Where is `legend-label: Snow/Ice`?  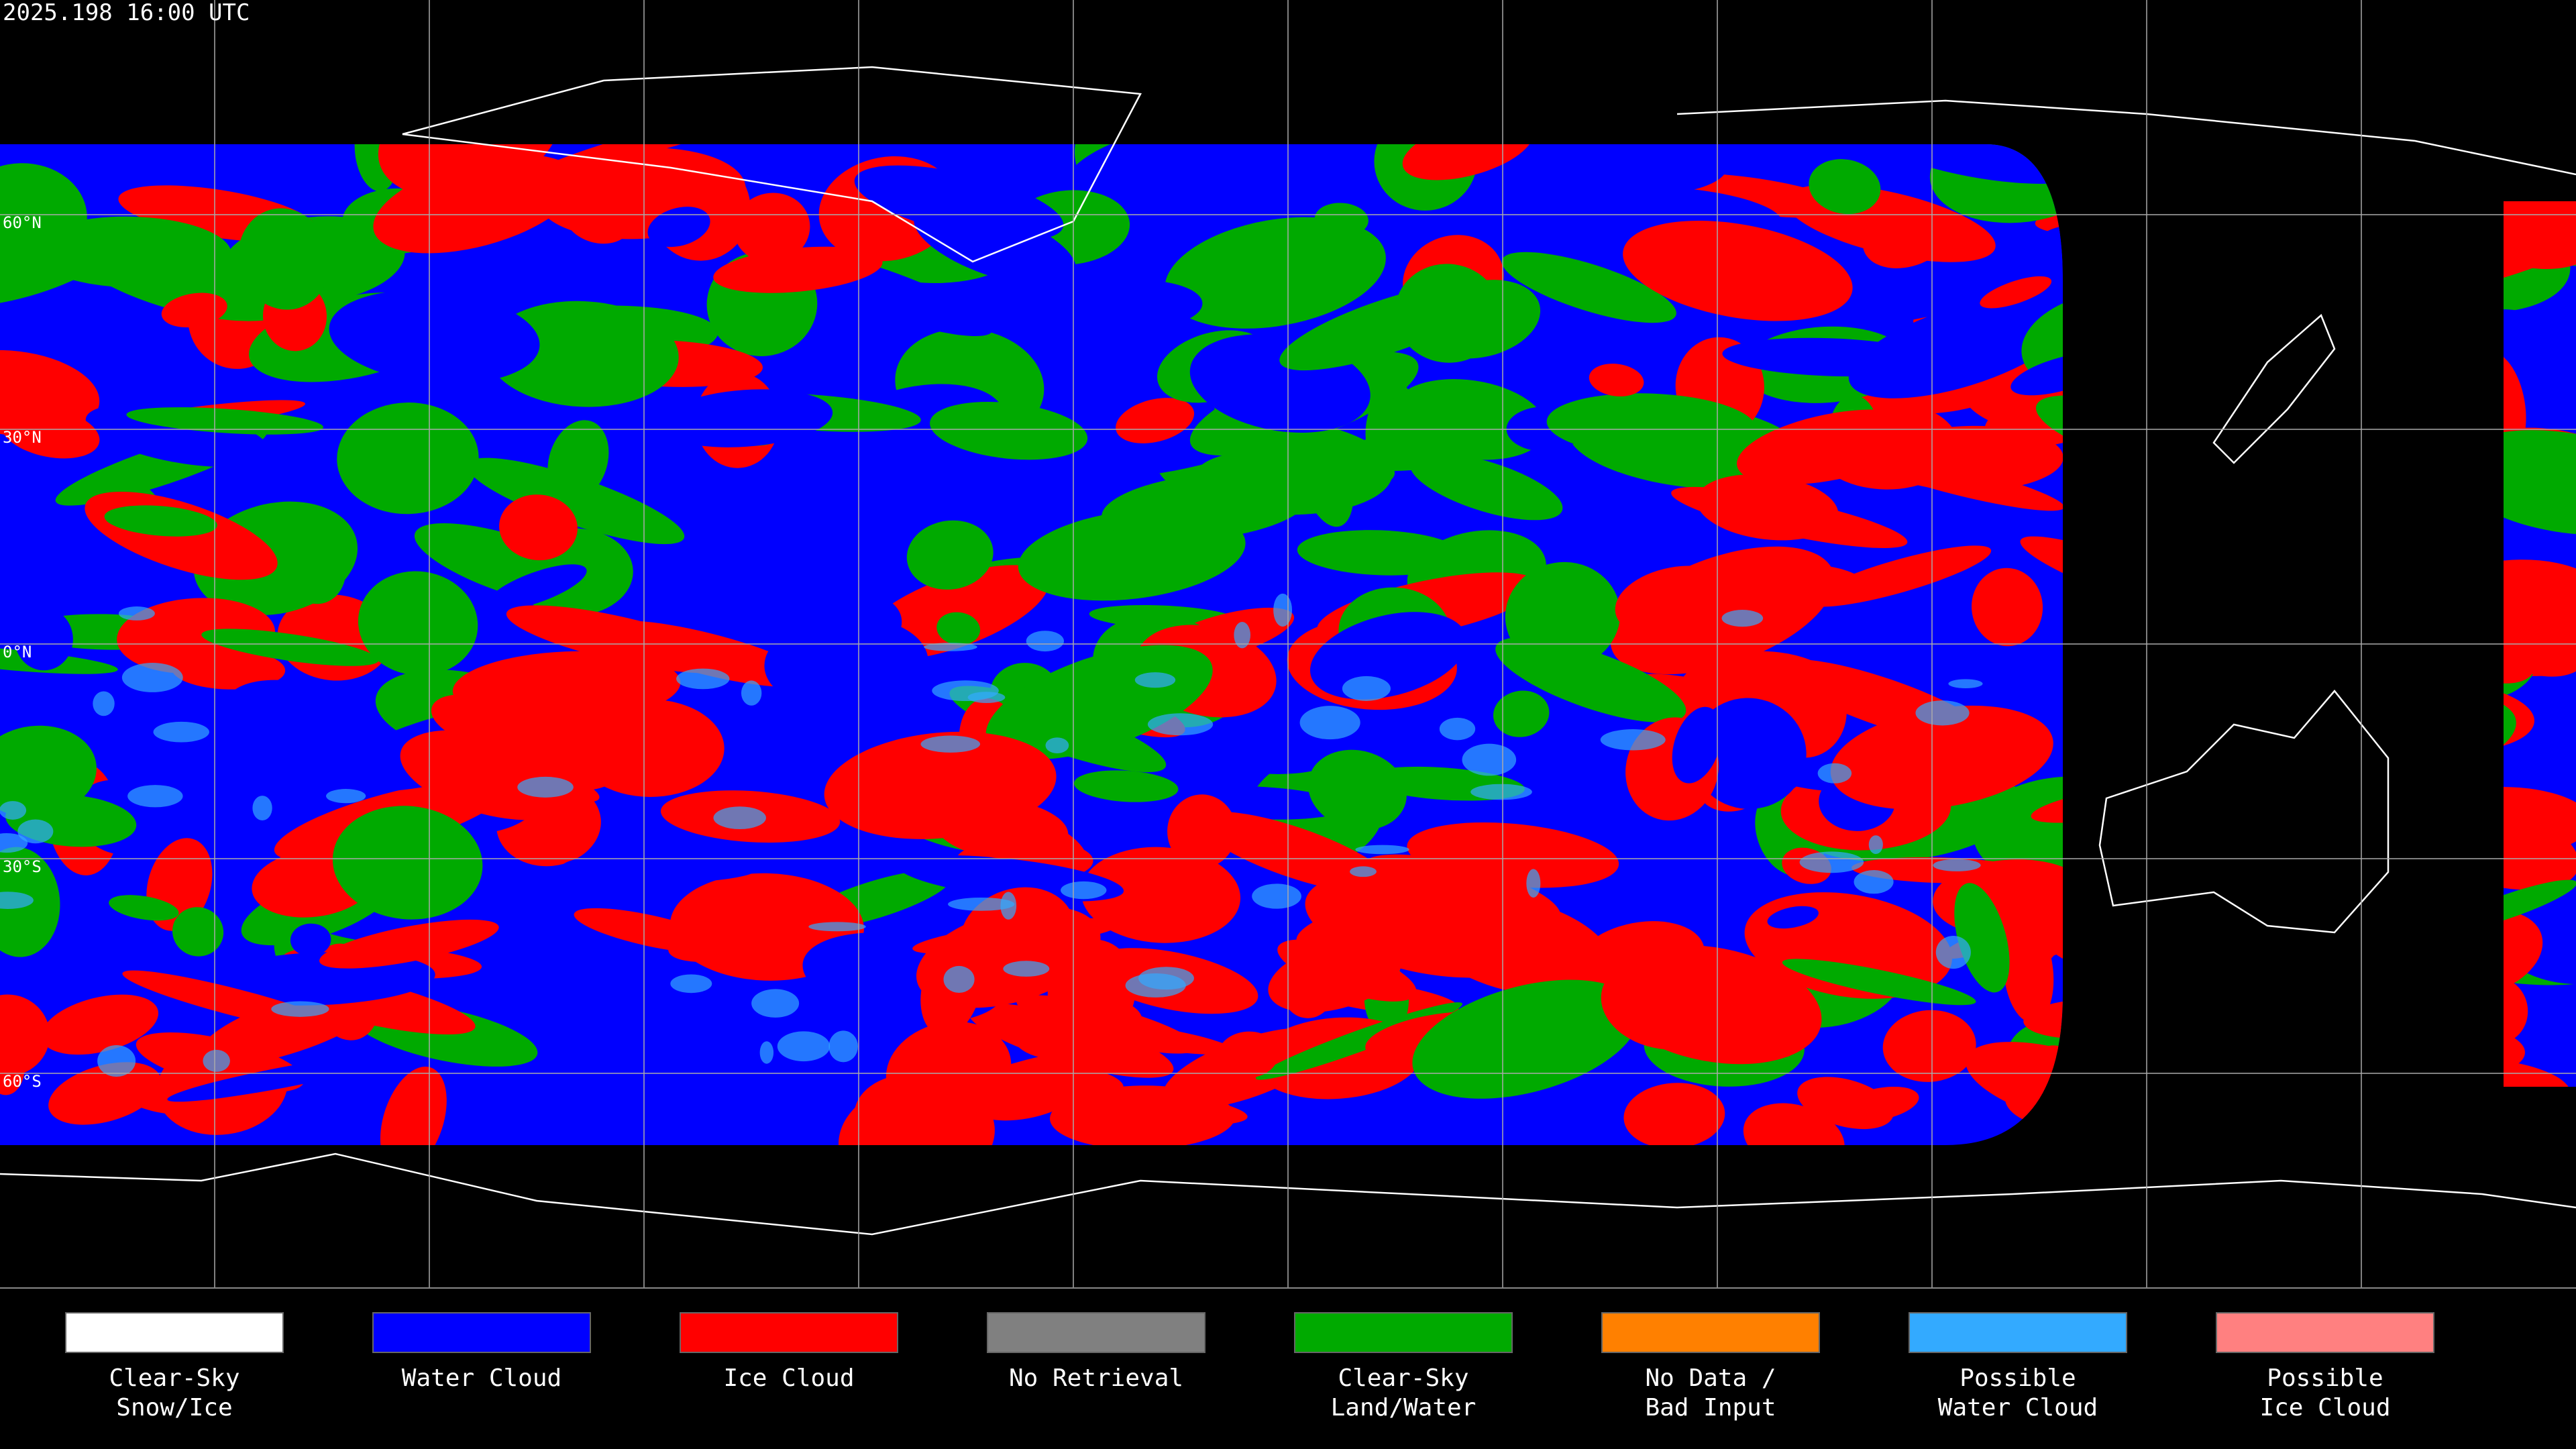
legend-label: Snow/Ice is located at coordinates (174, 1407).